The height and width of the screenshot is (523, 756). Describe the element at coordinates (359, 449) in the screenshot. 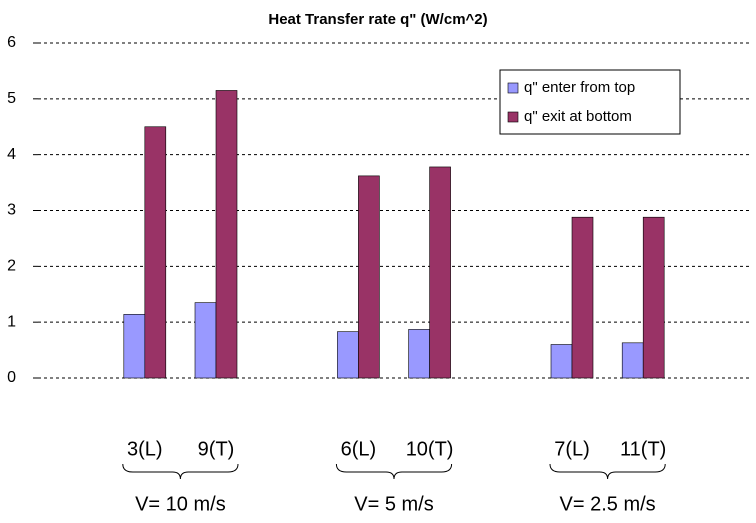

I see `x-tick-label: 6(L)` at that location.